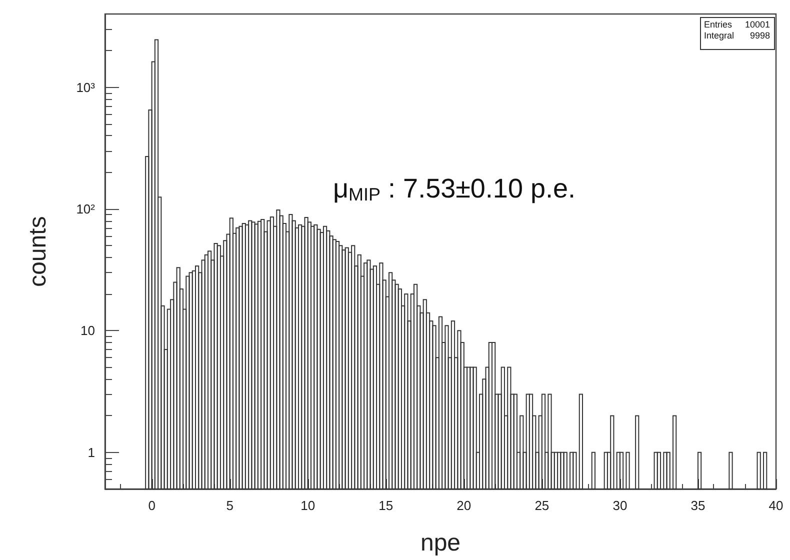  What do you see at coordinates (152, 505) in the screenshot?
I see `x-tick-label: 0` at bounding box center [152, 505].